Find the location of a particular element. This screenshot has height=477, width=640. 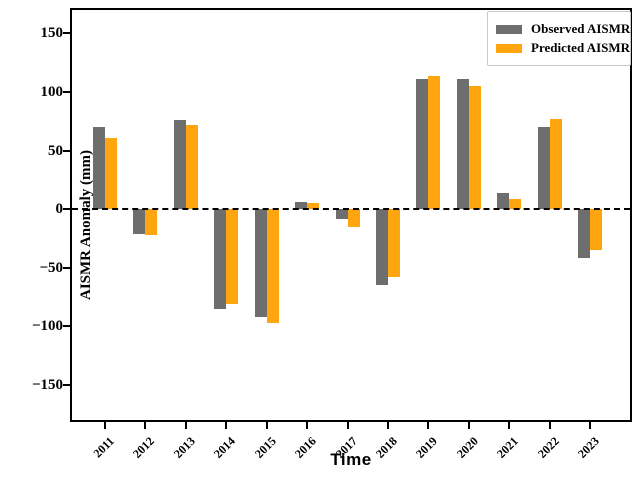

x-tick-mark-2020 is located at coordinates (468, 425).